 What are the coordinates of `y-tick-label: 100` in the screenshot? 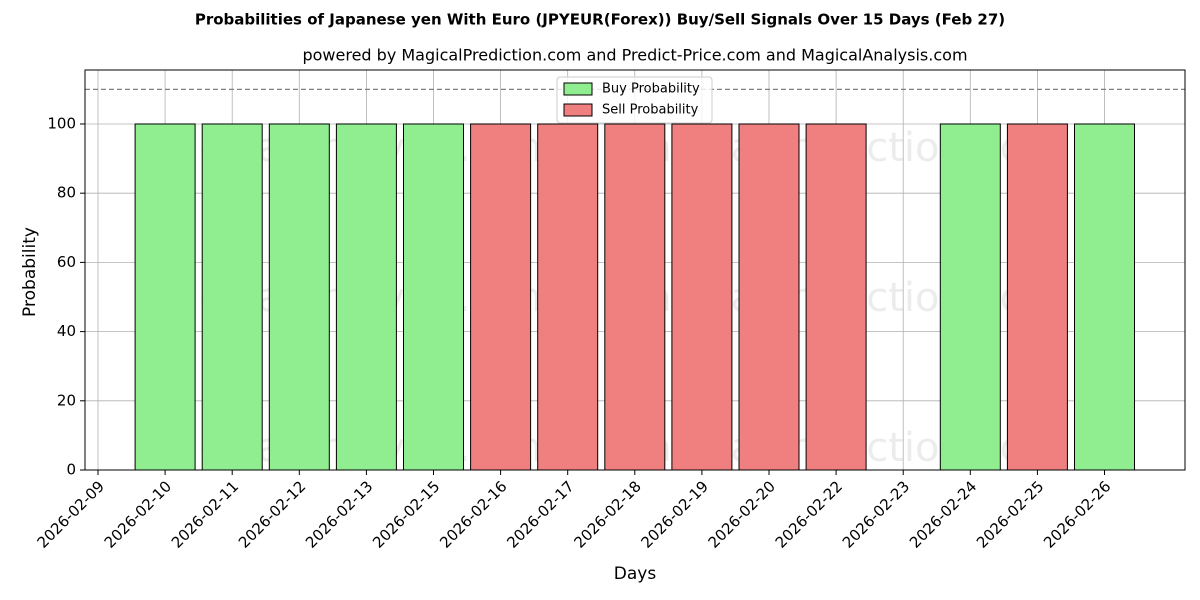 It's located at (61, 123).